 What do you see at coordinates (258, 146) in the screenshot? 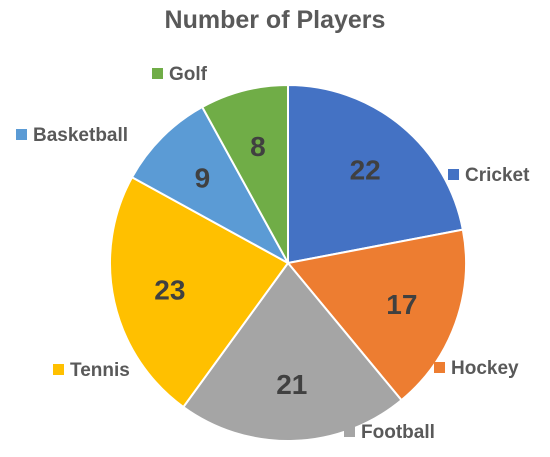
I see `slice-value-golf: 8` at bounding box center [258, 146].